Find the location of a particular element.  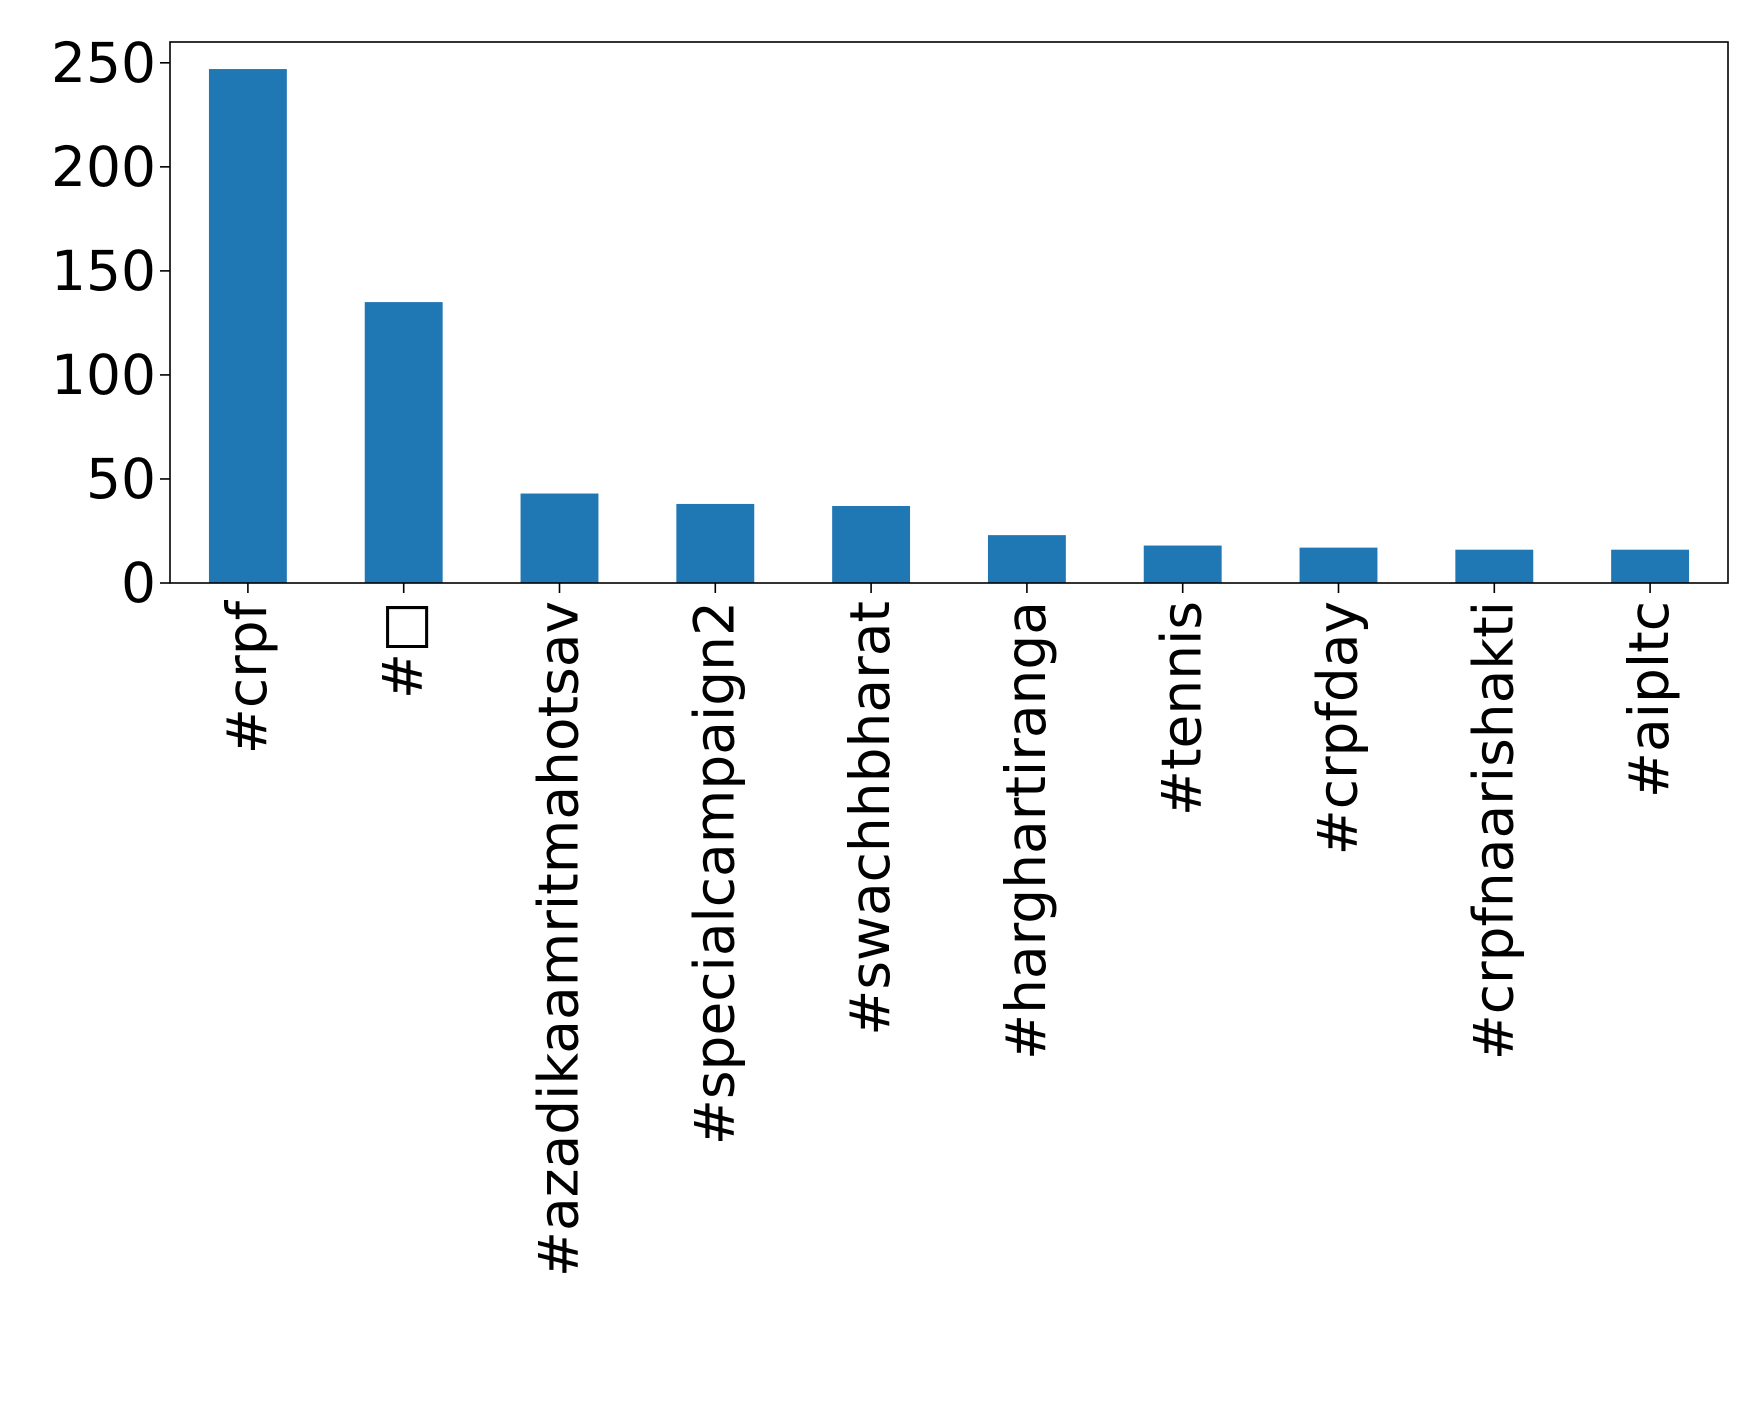

y-tick-label: 100 is located at coordinates (103, 375).